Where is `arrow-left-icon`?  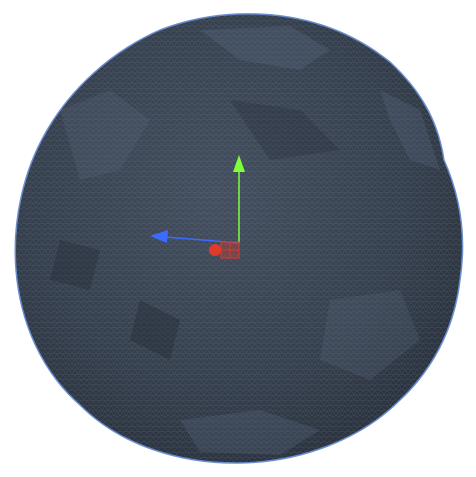 arrow-left-icon is located at coordinates (159, 236).